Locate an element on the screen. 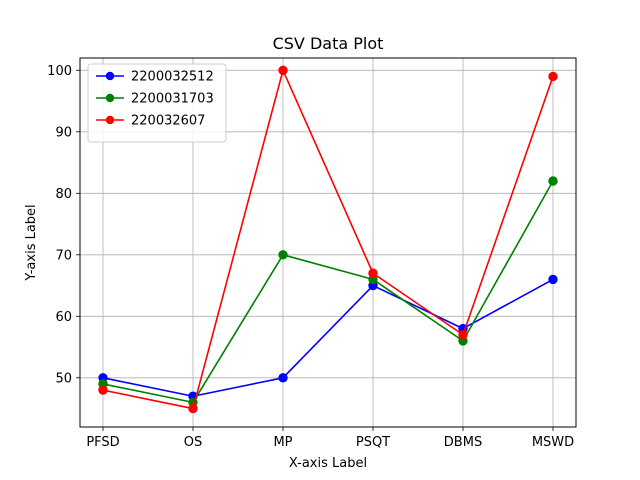 Image resolution: width=640 pixels, height=480 pixels. legend-box is located at coordinates (157, 103).